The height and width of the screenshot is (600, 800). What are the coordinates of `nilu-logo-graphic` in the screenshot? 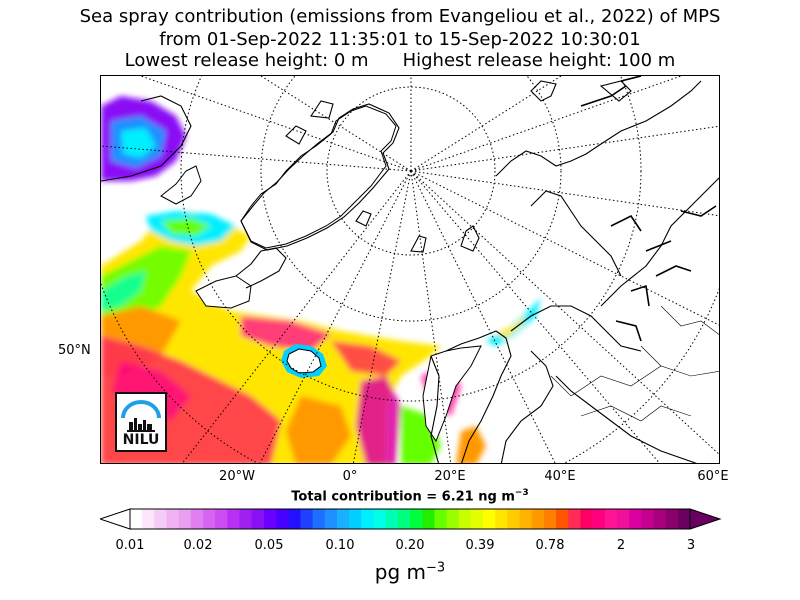 It's located at (141, 416).